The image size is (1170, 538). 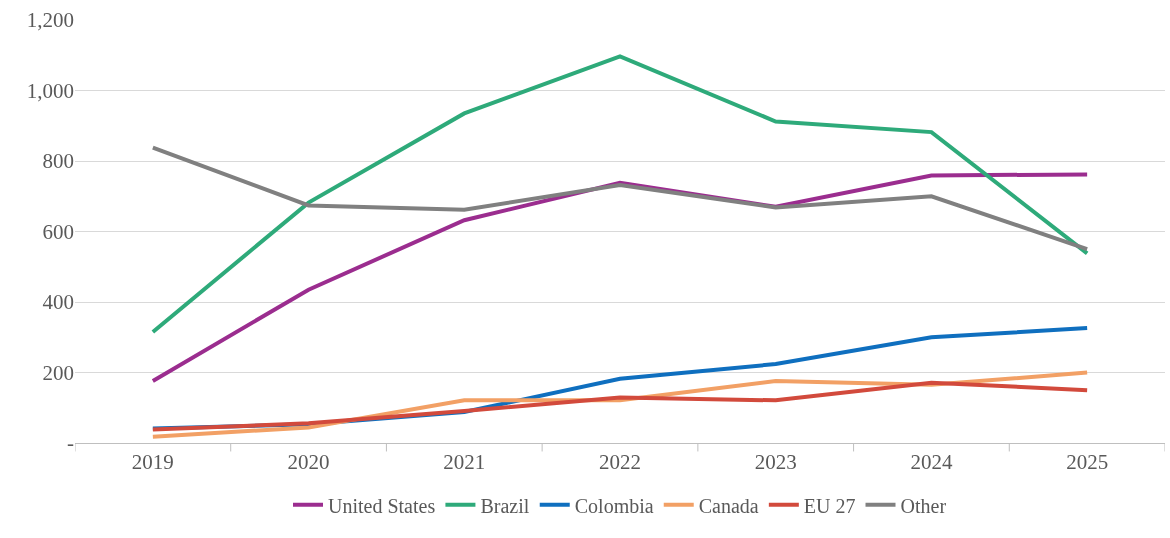 What do you see at coordinates (505, 505) in the screenshot?
I see `legend-label: Brazil` at bounding box center [505, 505].